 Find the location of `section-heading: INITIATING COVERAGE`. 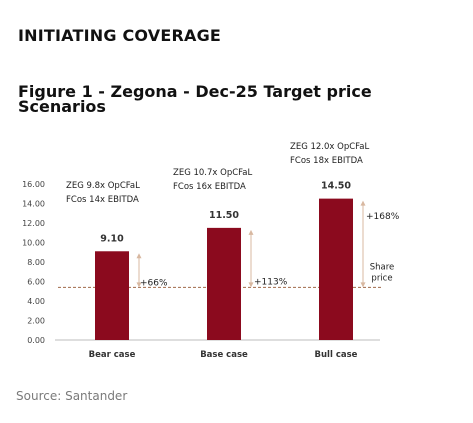

section-heading: INITIATING COVERAGE is located at coordinates (120, 35).